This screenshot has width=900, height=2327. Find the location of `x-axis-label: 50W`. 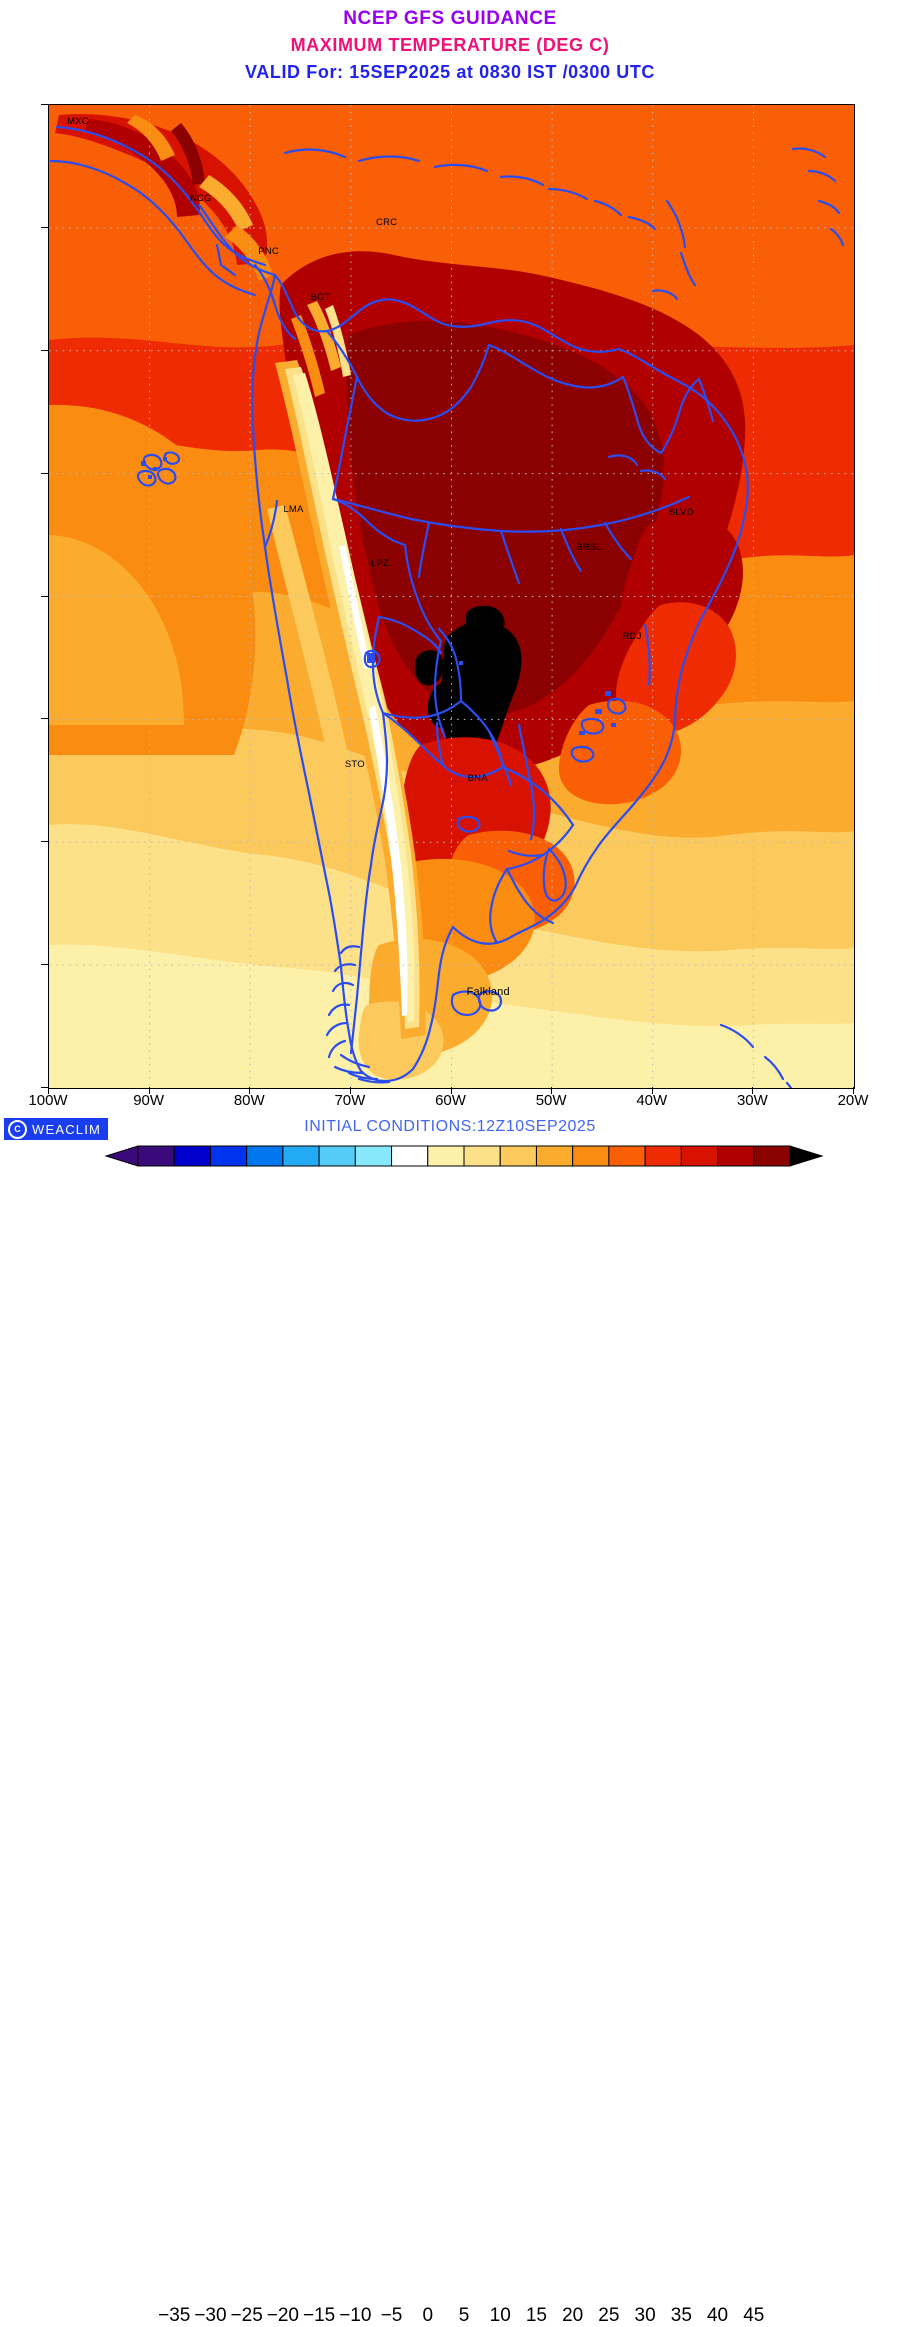

x-axis-label: 50W is located at coordinates (551, 1100).